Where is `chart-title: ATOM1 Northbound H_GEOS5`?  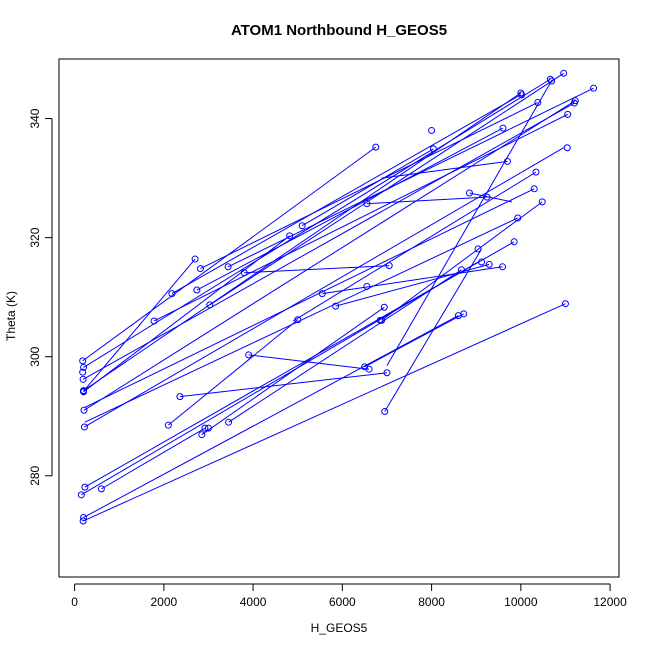 chart-title: ATOM1 Northbound H_GEOS5 is located at coordinates (339, 30).